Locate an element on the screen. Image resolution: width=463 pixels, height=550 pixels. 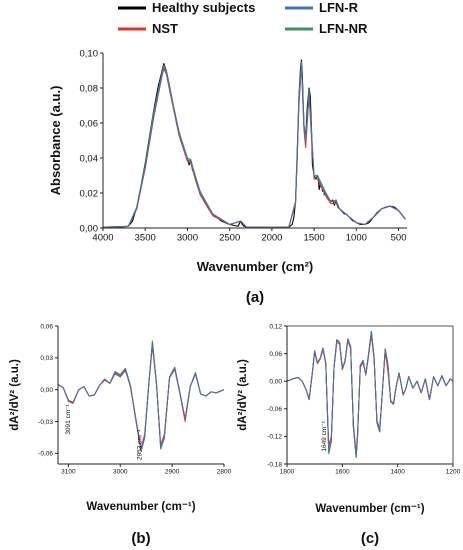
annotation-label: 1649 cm⁻¹ is located at coordinates (324, 435).